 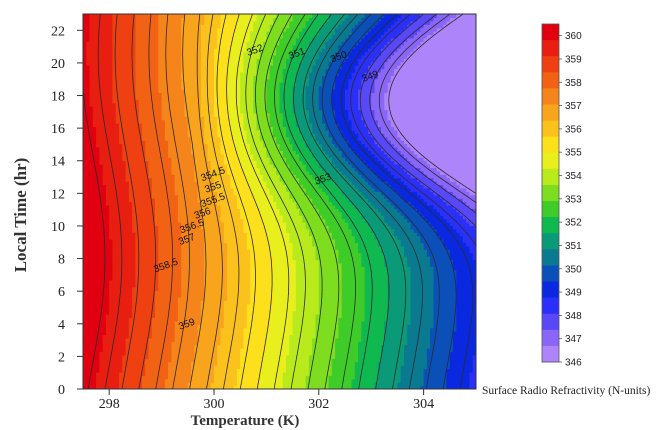 What do you see at coordinates (109, 404) in the screenshot?
I see `x-tick-label: 298` at bounding box center [109, 404].